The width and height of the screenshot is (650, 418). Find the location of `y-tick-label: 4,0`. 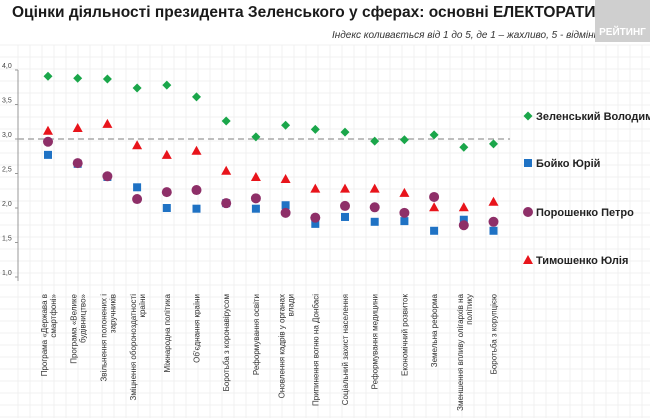

y-tick-label: 4,0 is located at coordinates (7, 66).